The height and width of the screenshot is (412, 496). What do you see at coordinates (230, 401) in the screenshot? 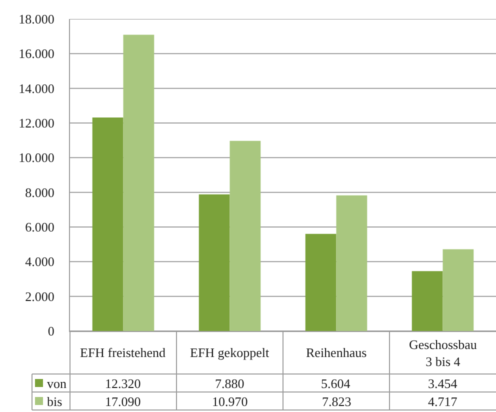
I see `data-label: 10.970` at bounding box center [230, 401].